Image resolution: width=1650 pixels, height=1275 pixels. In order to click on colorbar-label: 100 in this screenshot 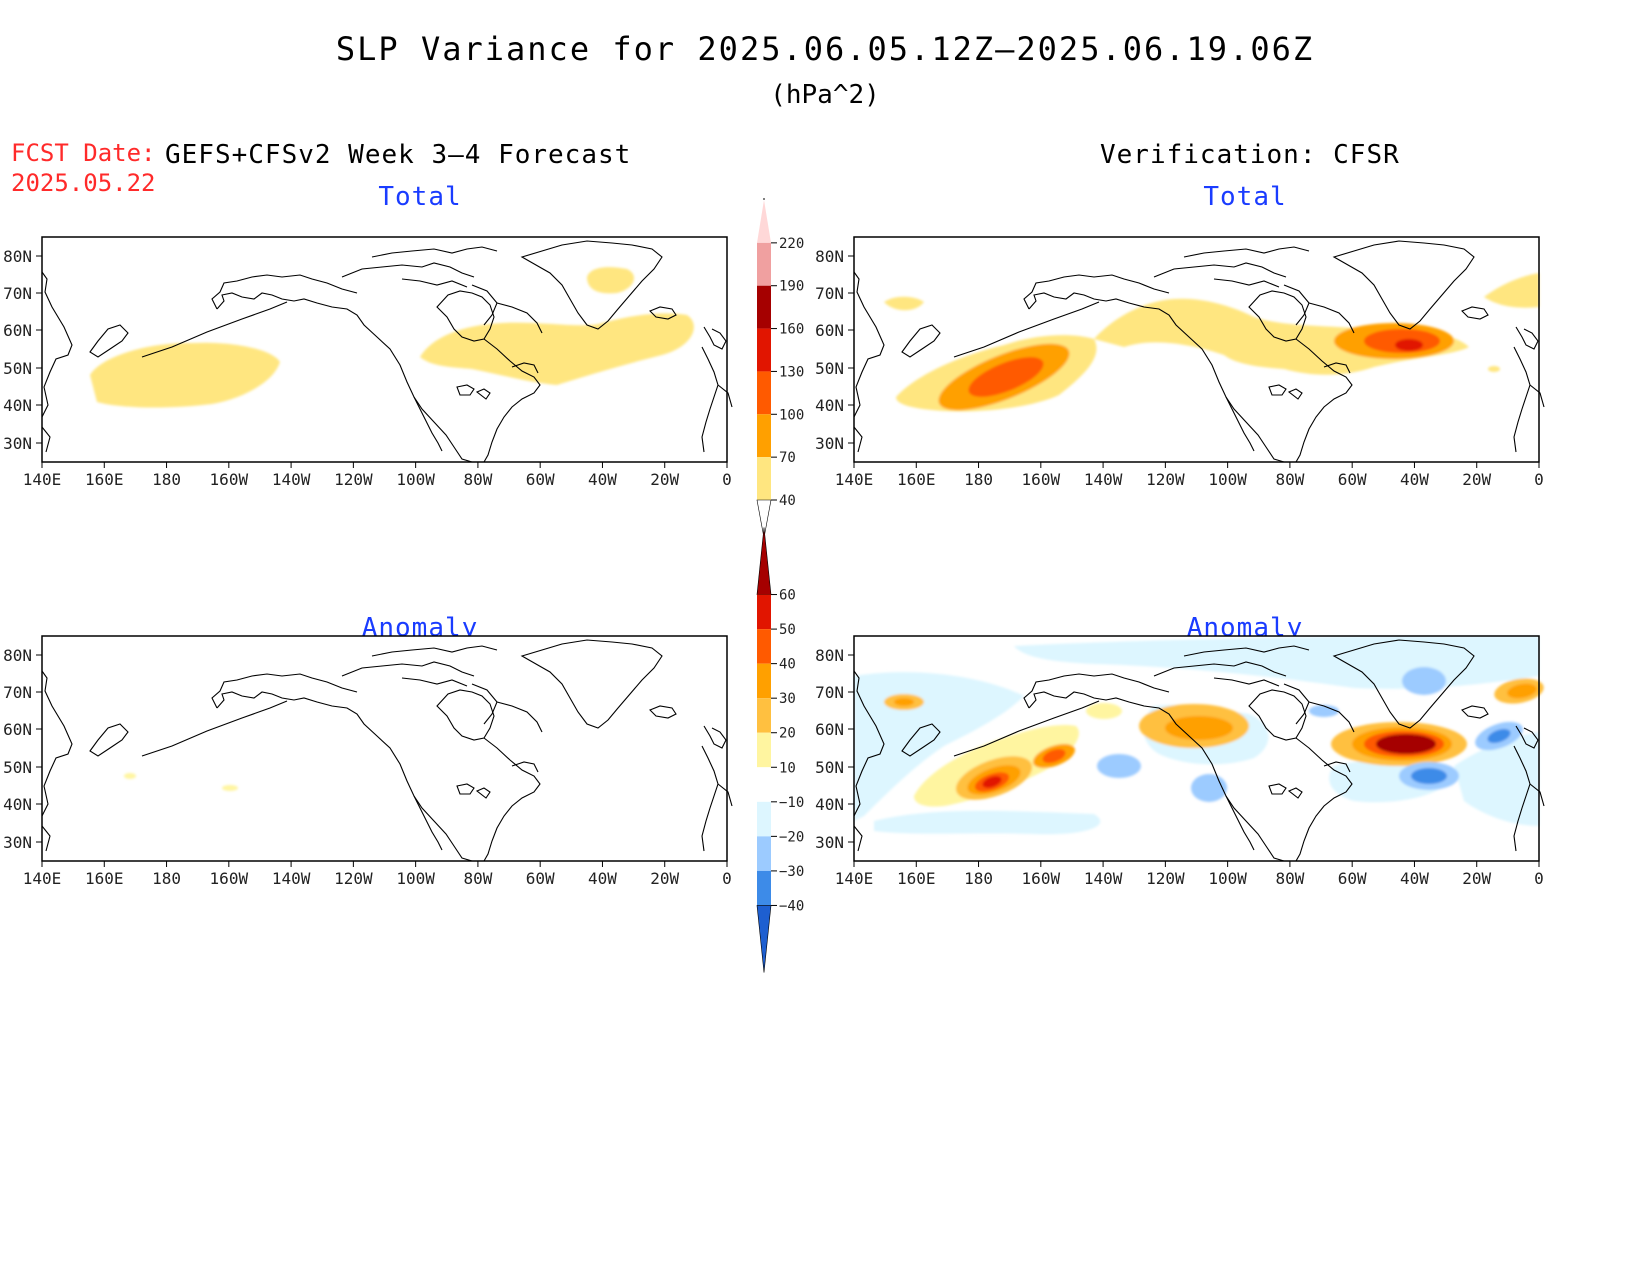, I will do `click(791, 415)`.